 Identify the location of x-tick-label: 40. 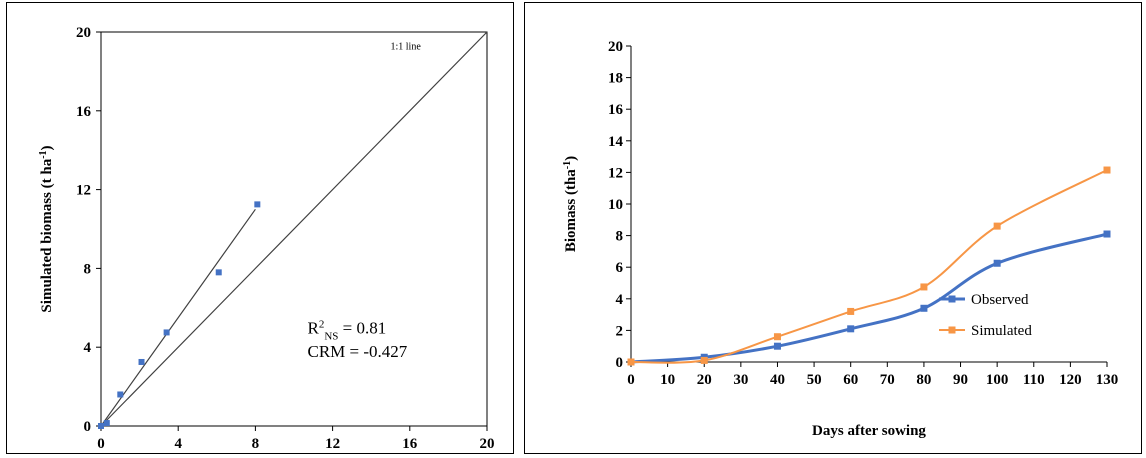
(777, 380).